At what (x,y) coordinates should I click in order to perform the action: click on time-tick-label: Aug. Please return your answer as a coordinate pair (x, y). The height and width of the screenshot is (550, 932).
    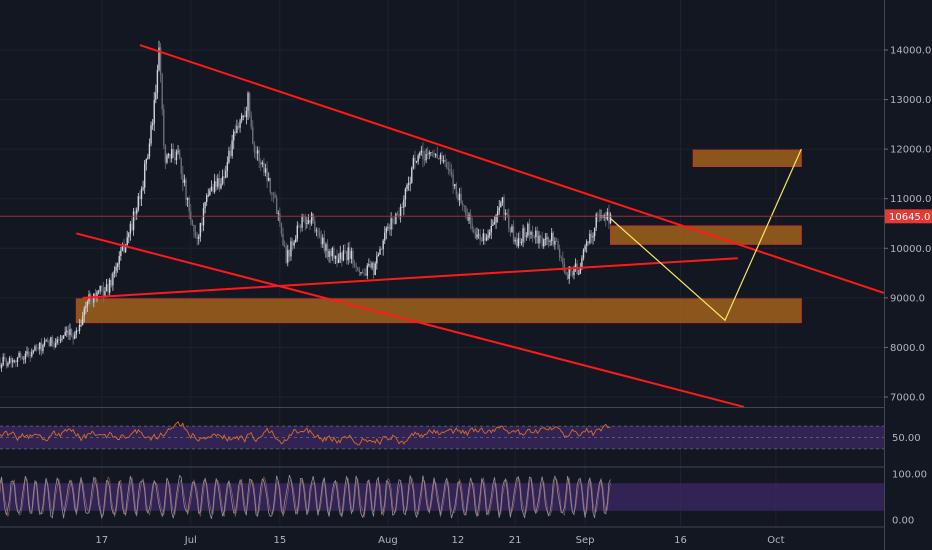
    Looking at the image, I should click on (388, 540).